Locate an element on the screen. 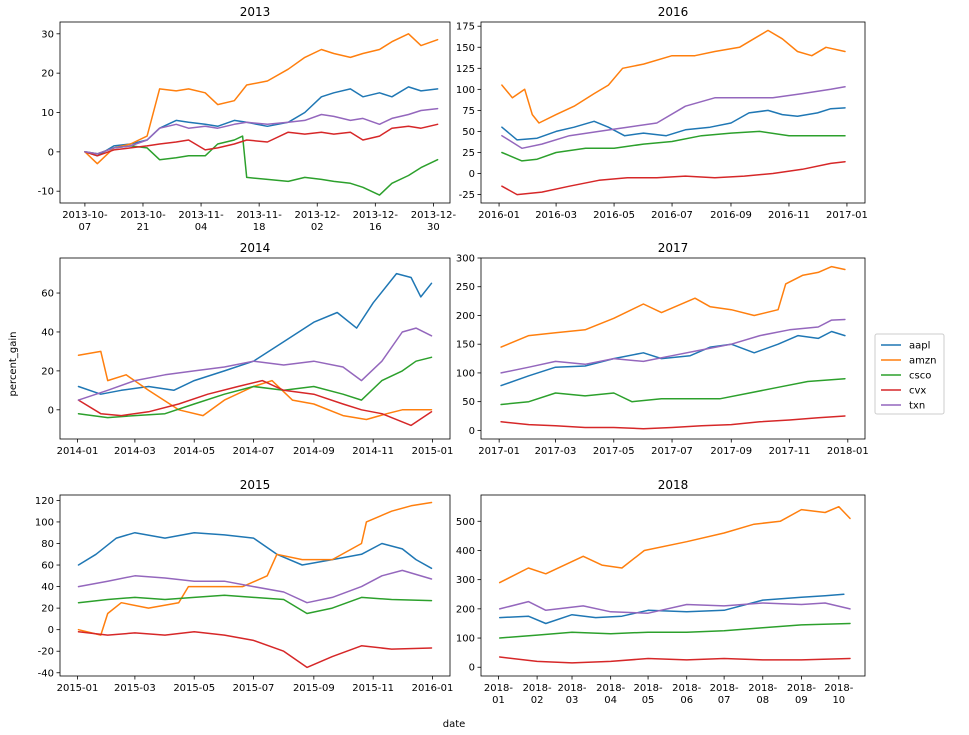  x-tick-label: 2015-05 is located at coordinates (194, 688).